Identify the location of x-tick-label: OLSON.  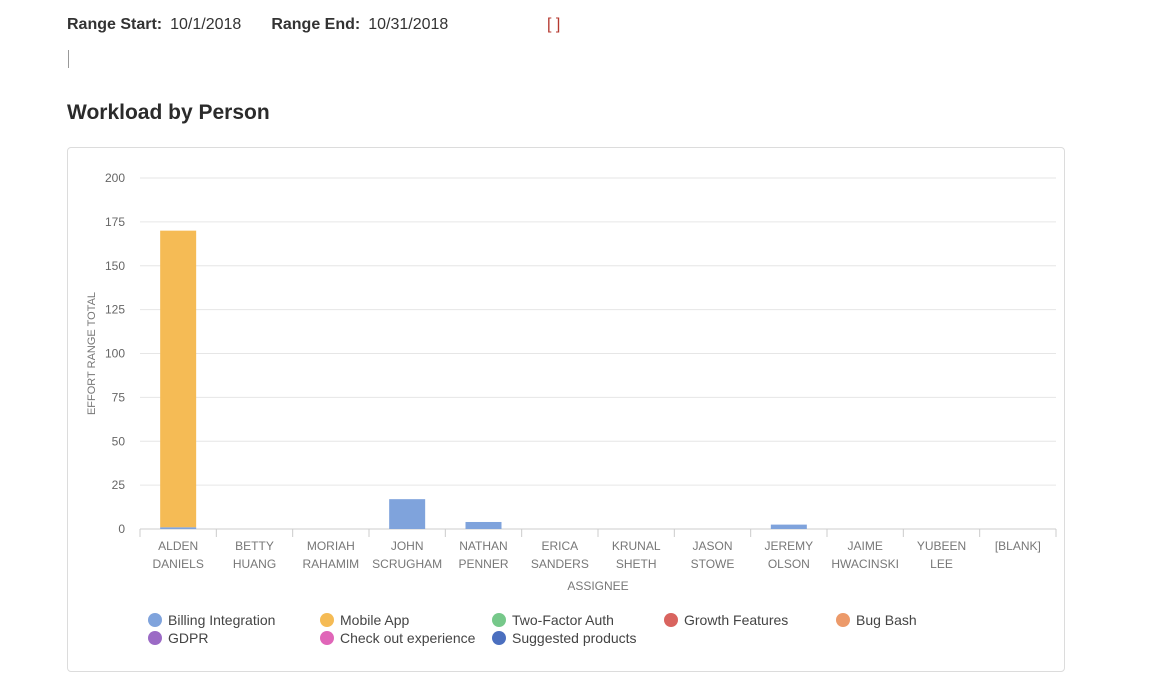
(789, 564).